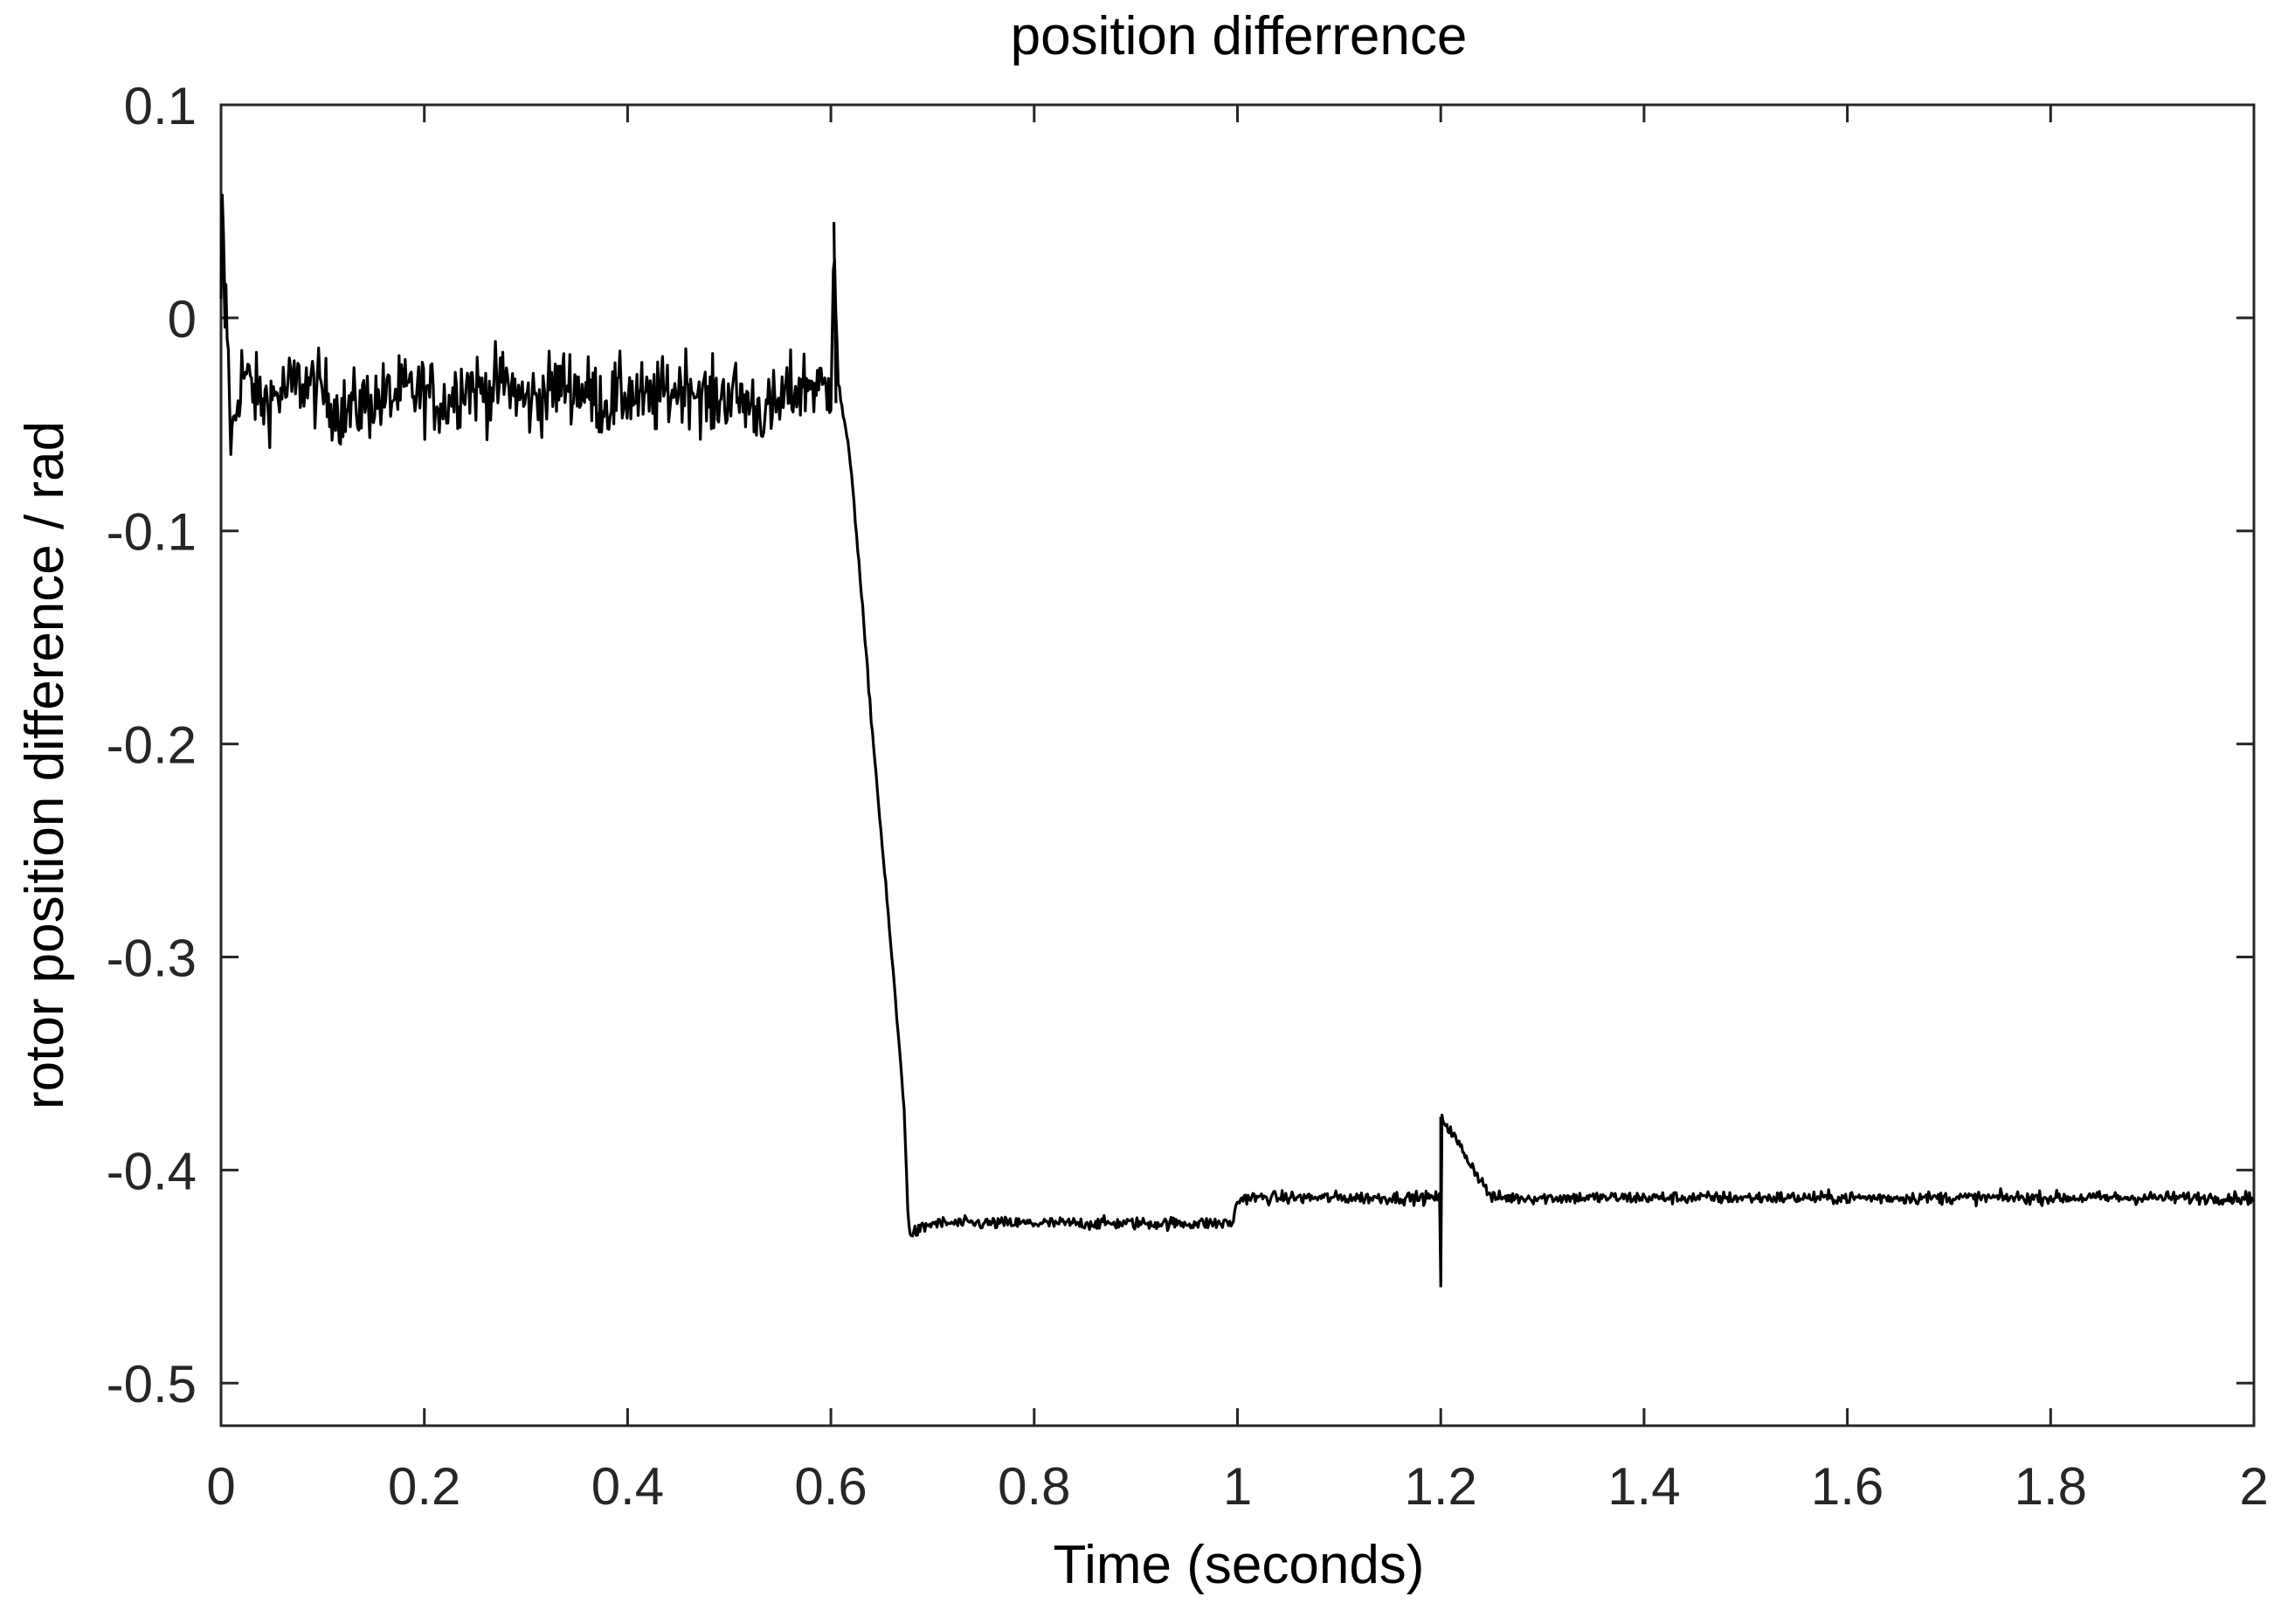 Image resolution: width=2281 pixels, height=1624 pixels. What do you see at coordinates (220, 1486) in the screenshot?
I see `x-tick-label: 0` at bounding box center [220, 1486].